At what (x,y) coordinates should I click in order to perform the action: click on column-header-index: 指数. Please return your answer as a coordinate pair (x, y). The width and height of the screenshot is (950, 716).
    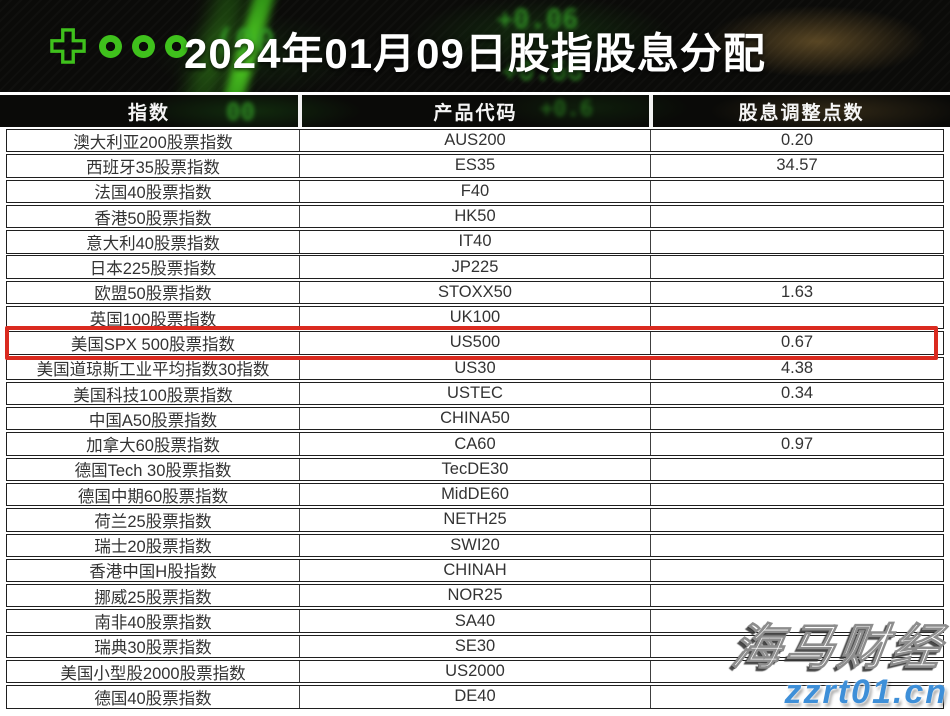
    Looking at the image, I should click on (148, 113).